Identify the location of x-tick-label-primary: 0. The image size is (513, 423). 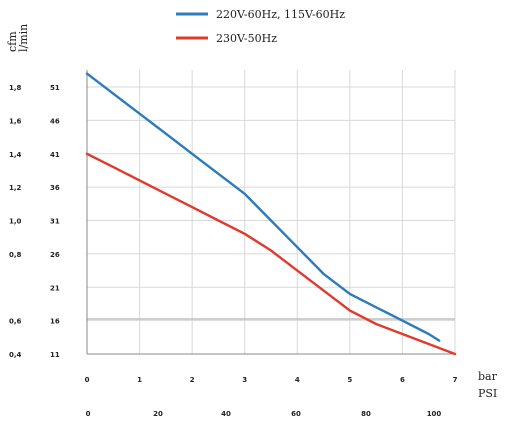
(87, 380).